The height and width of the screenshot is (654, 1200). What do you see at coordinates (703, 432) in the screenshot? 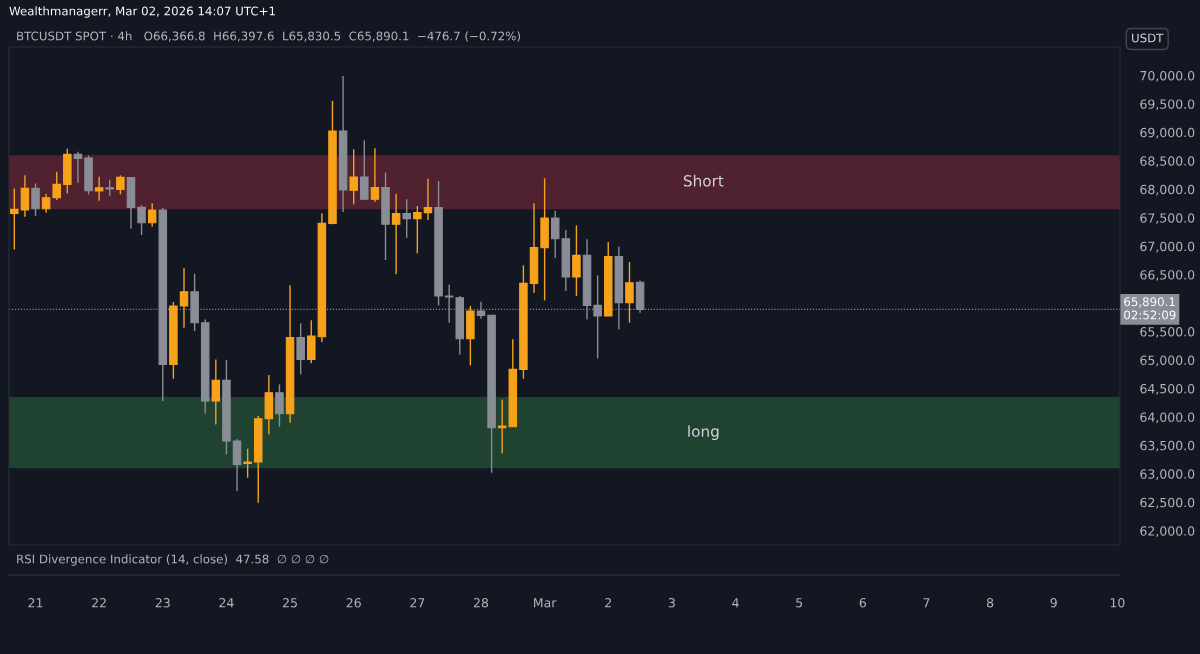
I see `band-label: long` at bounding box center [703, 432].